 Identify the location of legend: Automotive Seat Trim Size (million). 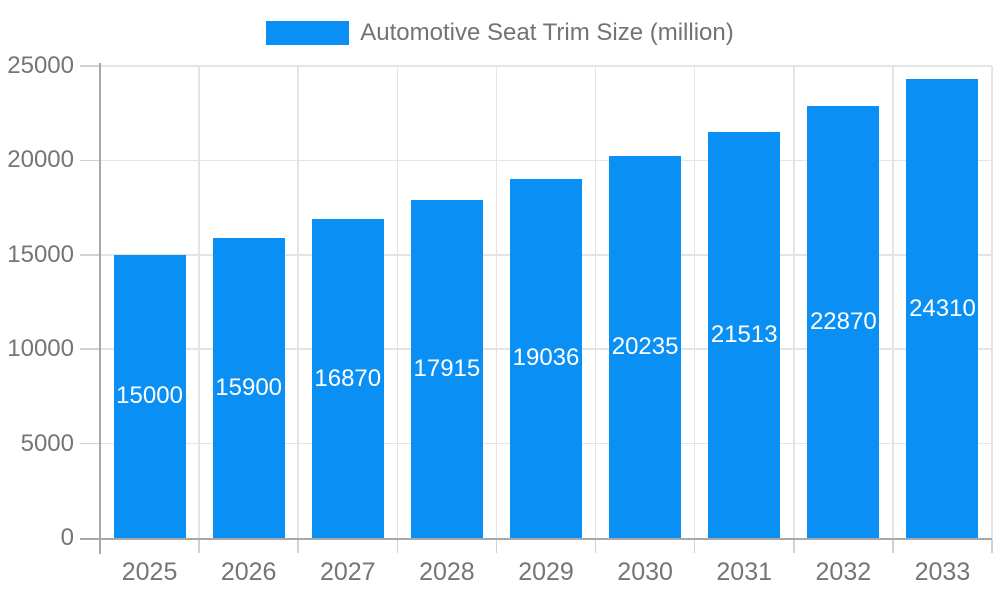
(500, 33).